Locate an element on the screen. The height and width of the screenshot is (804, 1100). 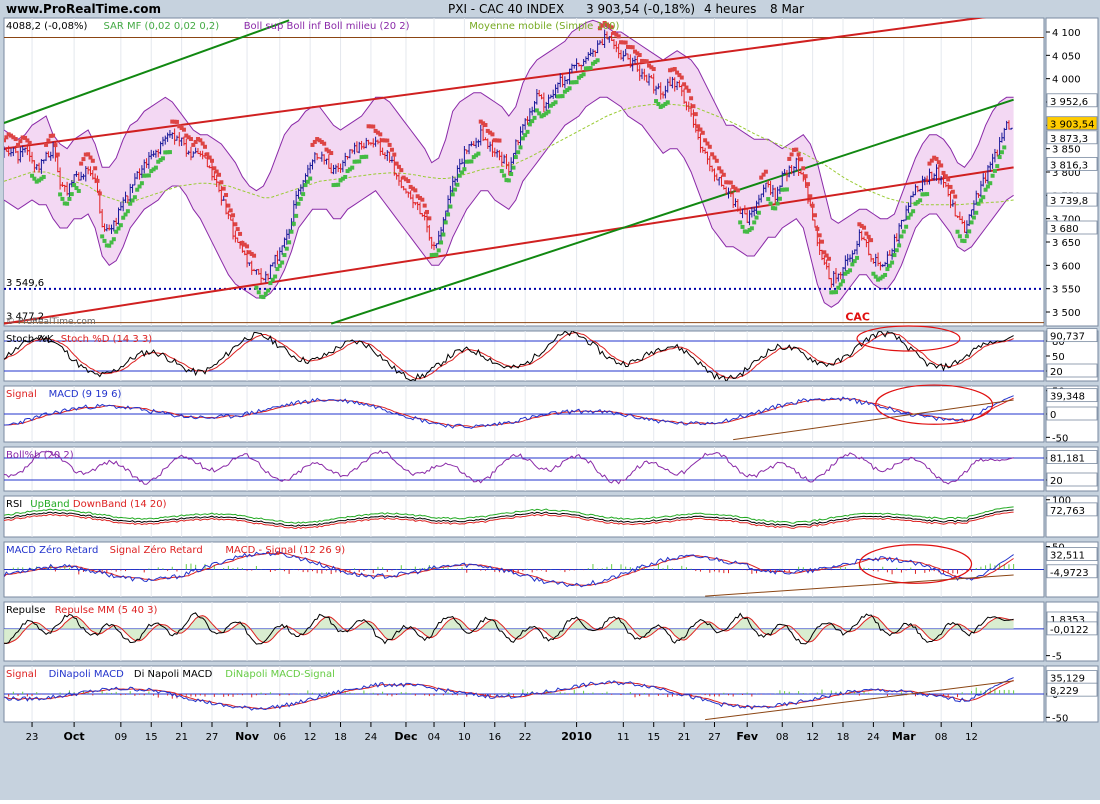
legend-entry: Stoch %D (14 3 3) is located at coordinates (106, 339).